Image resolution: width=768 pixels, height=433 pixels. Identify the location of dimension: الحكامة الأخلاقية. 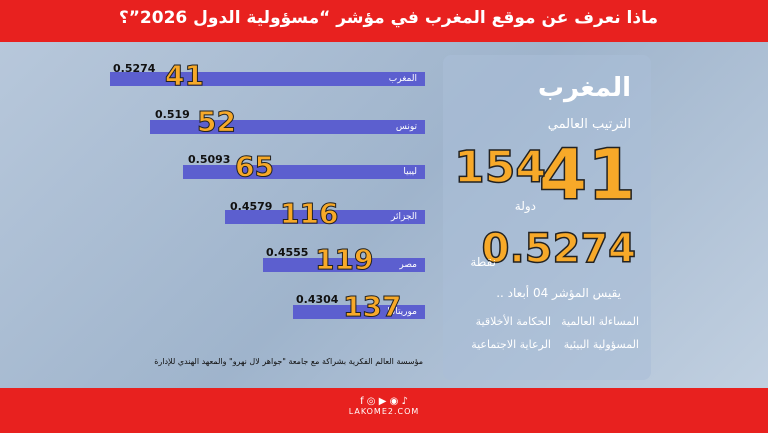
(513, 321).